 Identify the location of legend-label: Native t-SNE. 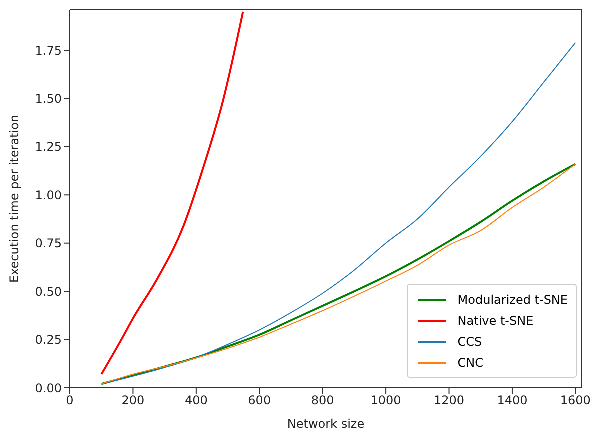
(496, 321).